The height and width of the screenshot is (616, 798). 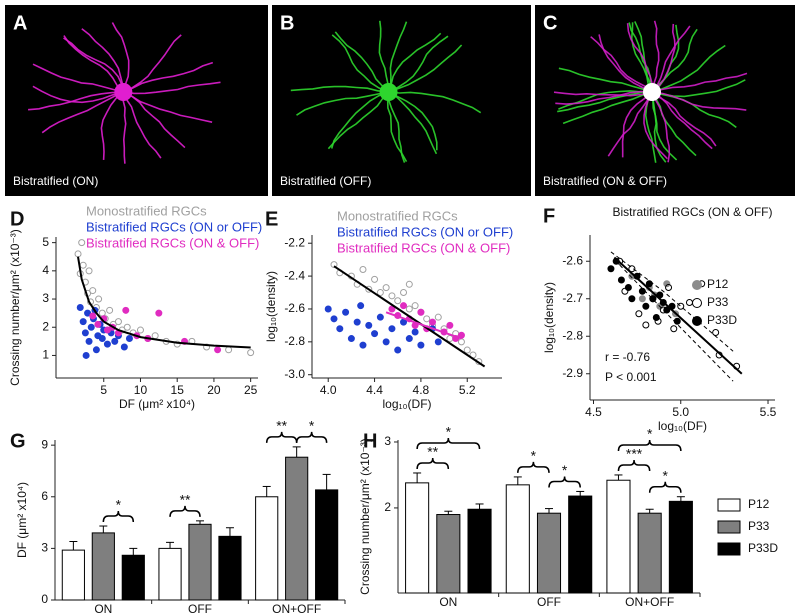 I want to click on panel-letter: A, so click(x=20, y=23).